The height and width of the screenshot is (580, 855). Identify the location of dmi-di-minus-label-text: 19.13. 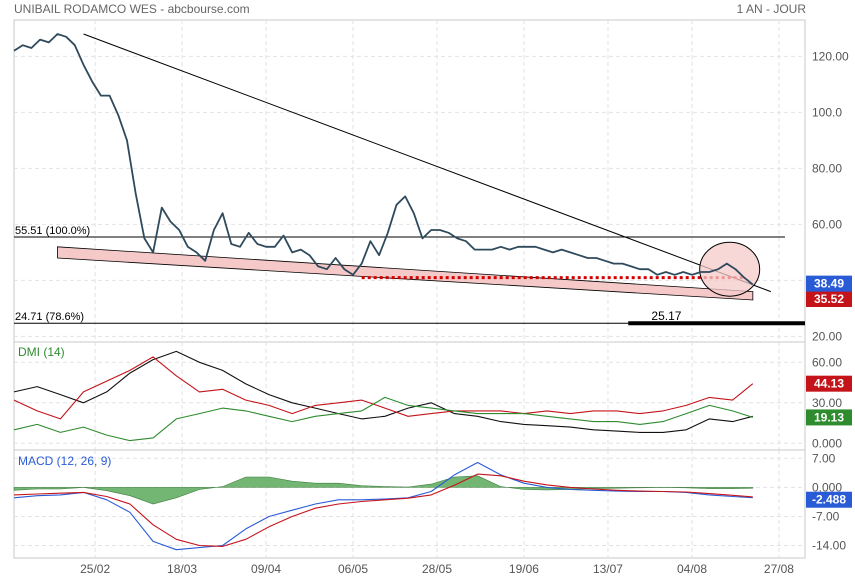
(829, 417).